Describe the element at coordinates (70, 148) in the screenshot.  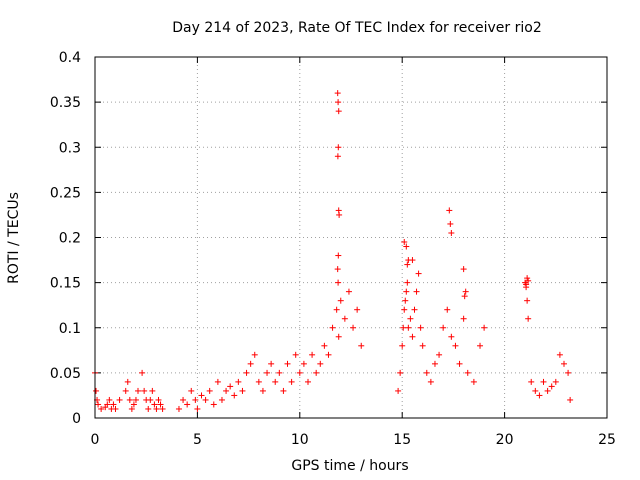
I see `y-tick-label: 0.3` at that location.